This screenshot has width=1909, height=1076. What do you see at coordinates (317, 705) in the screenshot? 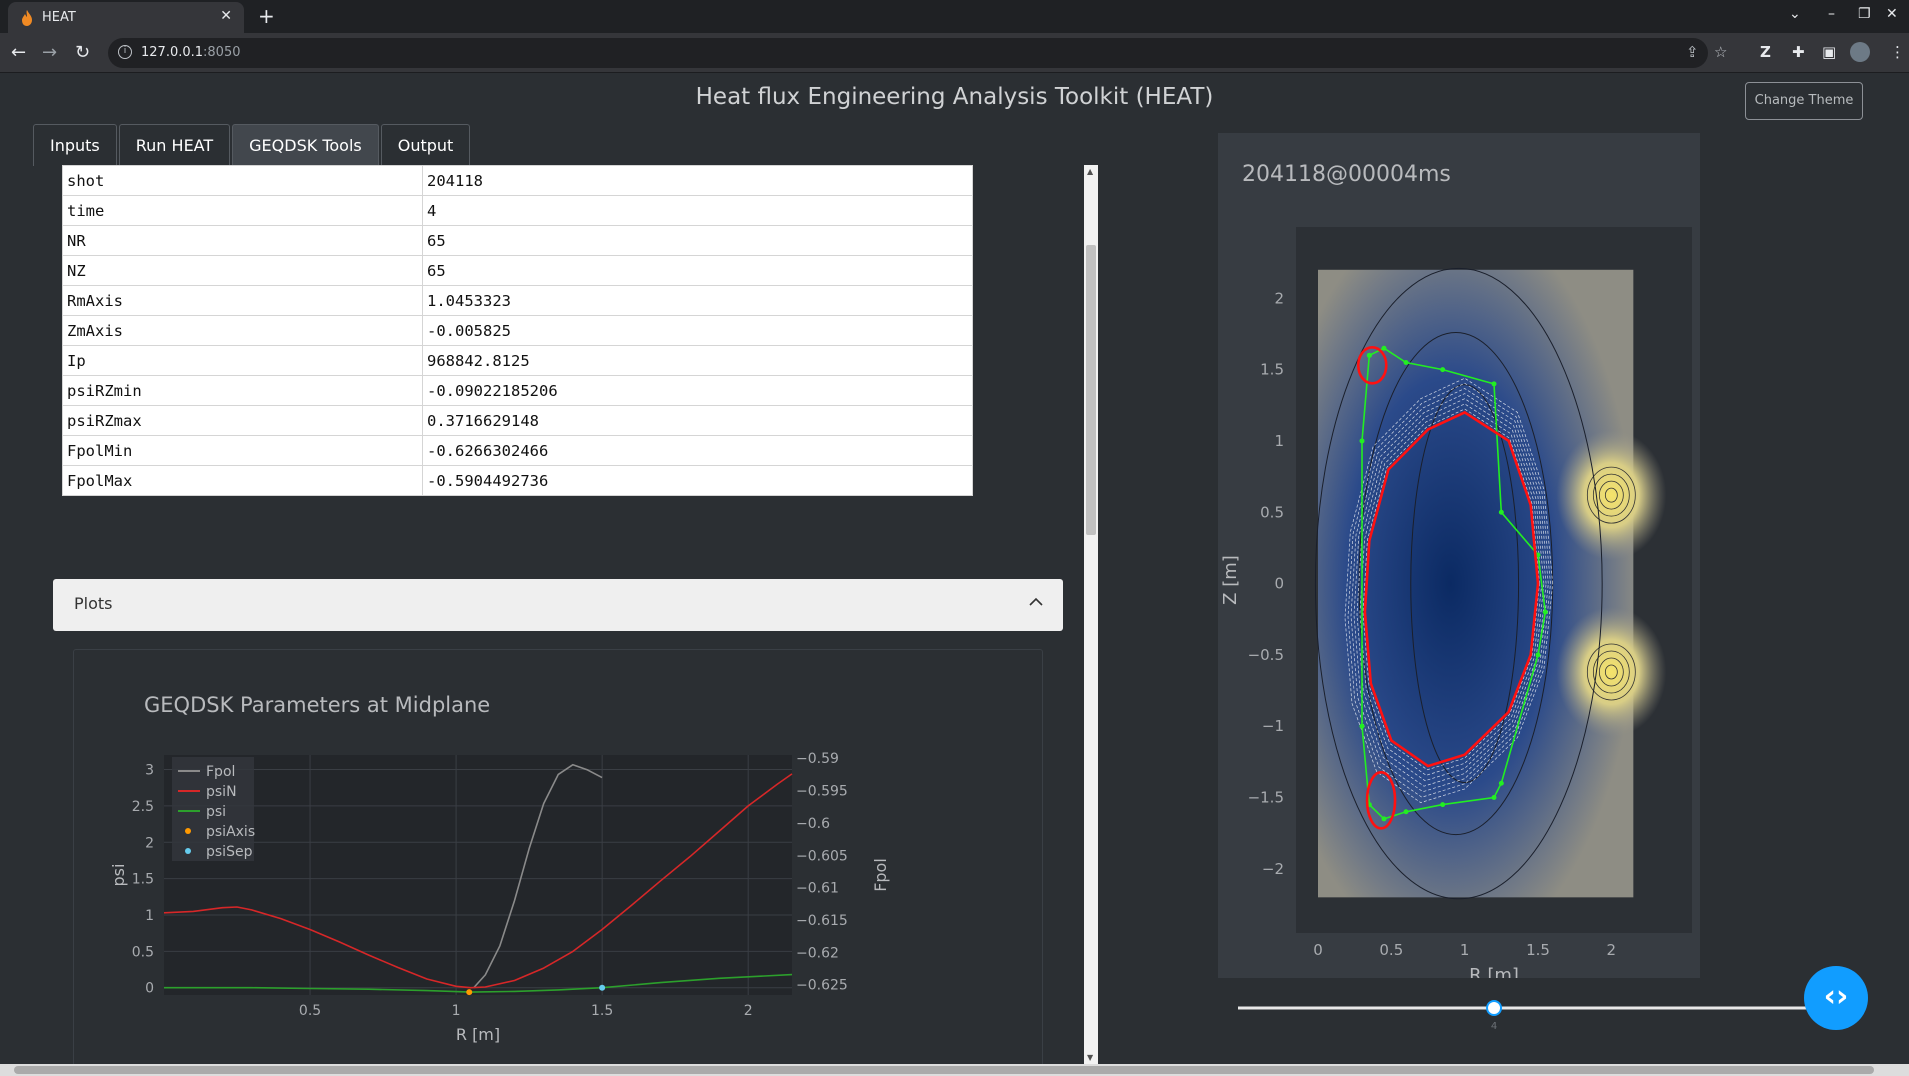
I see `chart-title: GEQDSK Parameters at Midplane` at bounding box center [317, 705].